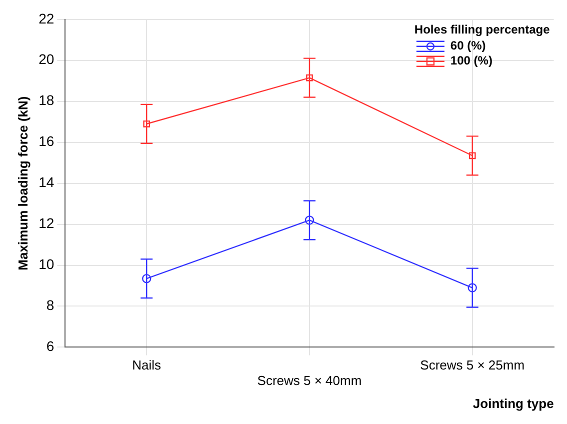 The image size is (567, 424). Describe the element at coordinates (22, 183) in the screenshot. I see `y-axis-title: Maximum loading force (kN)` at that location.